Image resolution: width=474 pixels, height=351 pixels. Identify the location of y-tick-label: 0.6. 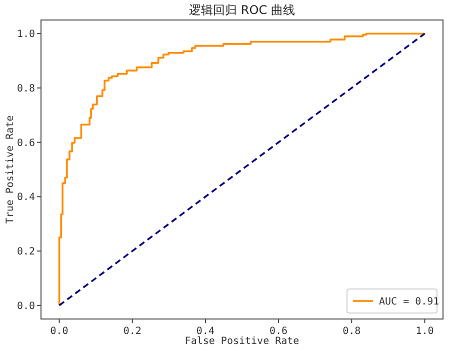
(25, 143).